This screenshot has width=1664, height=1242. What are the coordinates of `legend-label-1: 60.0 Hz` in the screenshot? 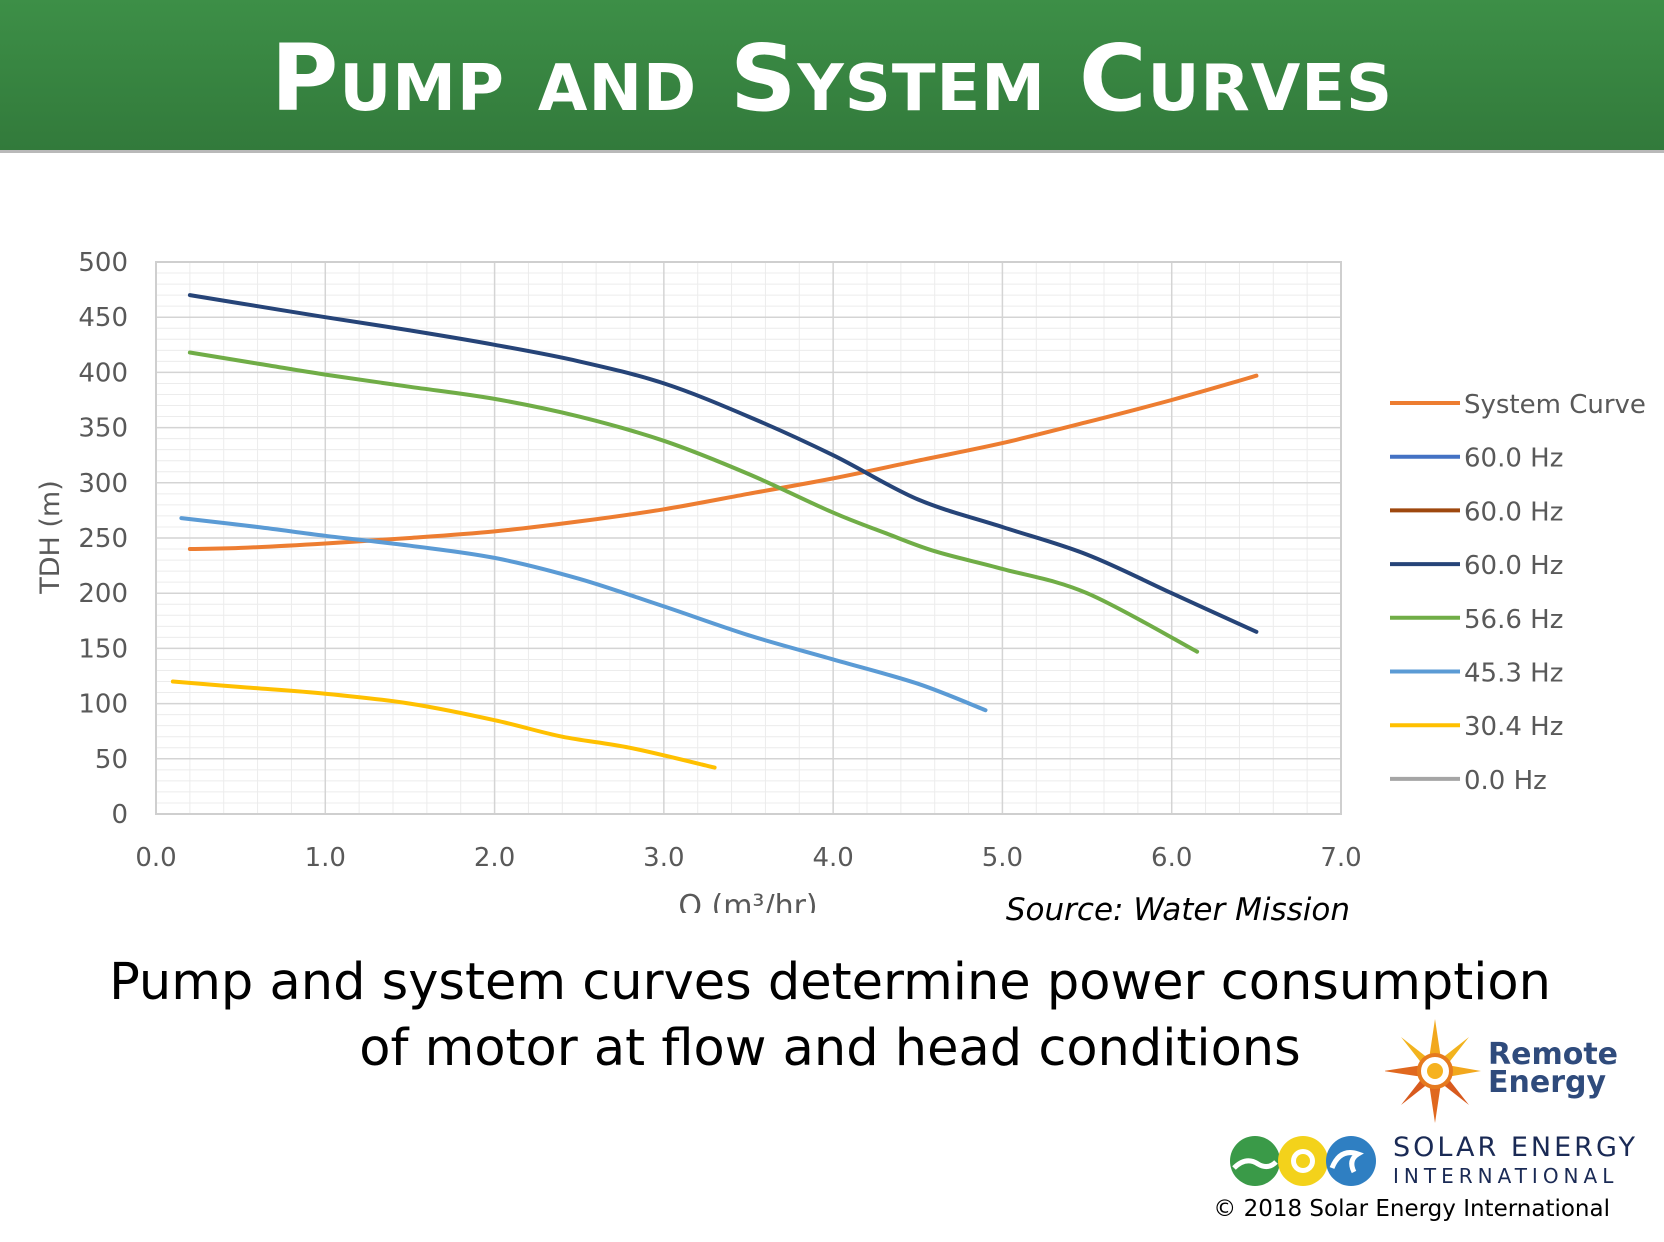 It's located at (1513, 459).